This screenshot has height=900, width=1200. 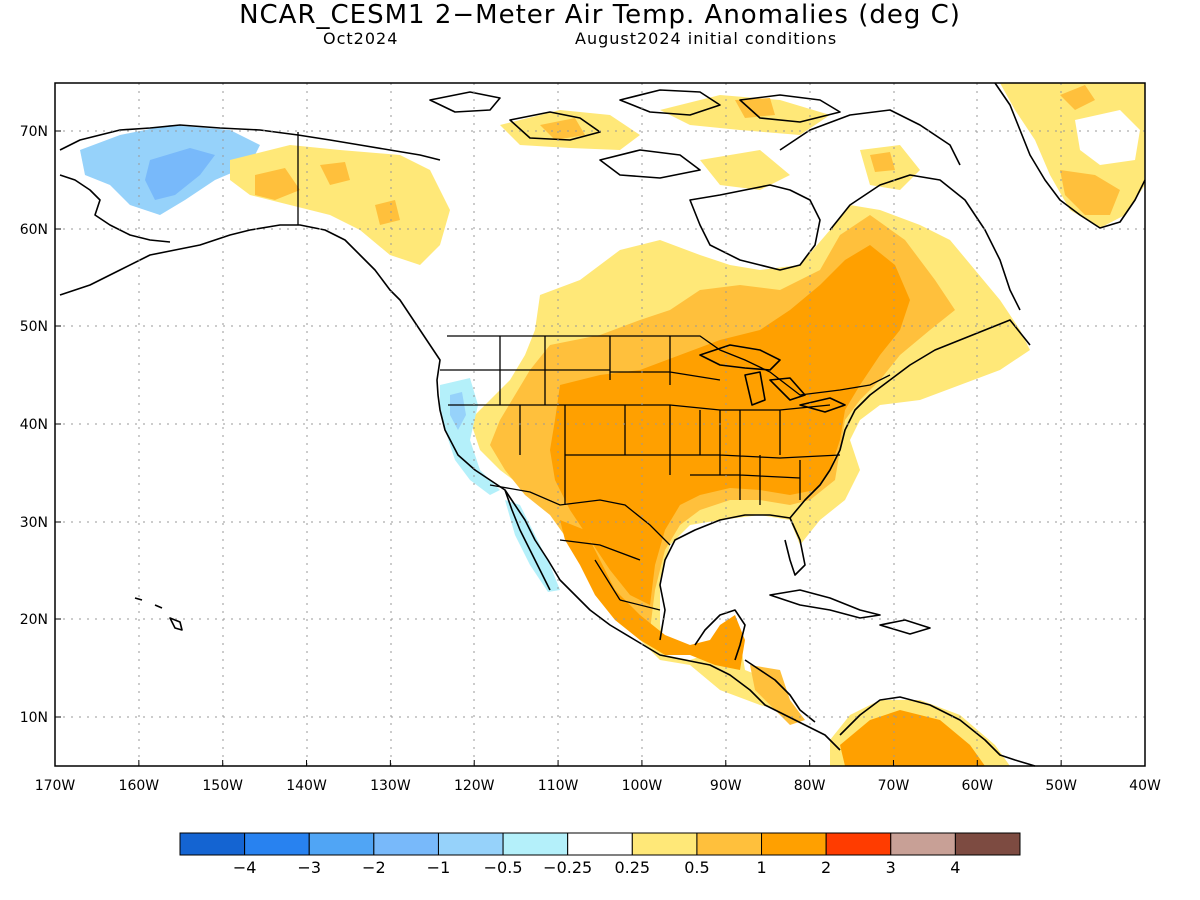 I want to click on state-lines, so click(x=640, y=420).